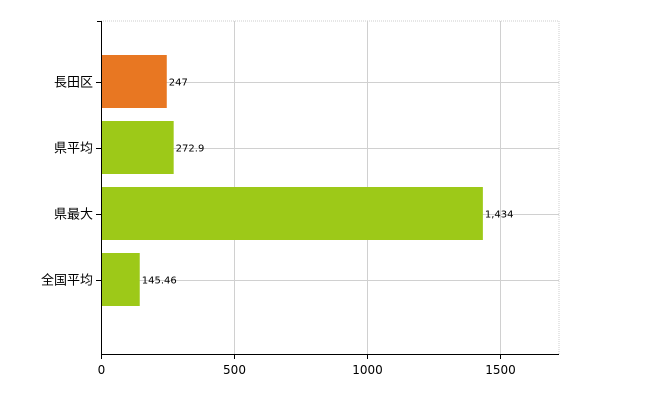 The height and width of the screenshot is (400, 650). Describe the element at coordinates (500, 370) in the screenshot. I see `x-tick-label: 1500` at that location.